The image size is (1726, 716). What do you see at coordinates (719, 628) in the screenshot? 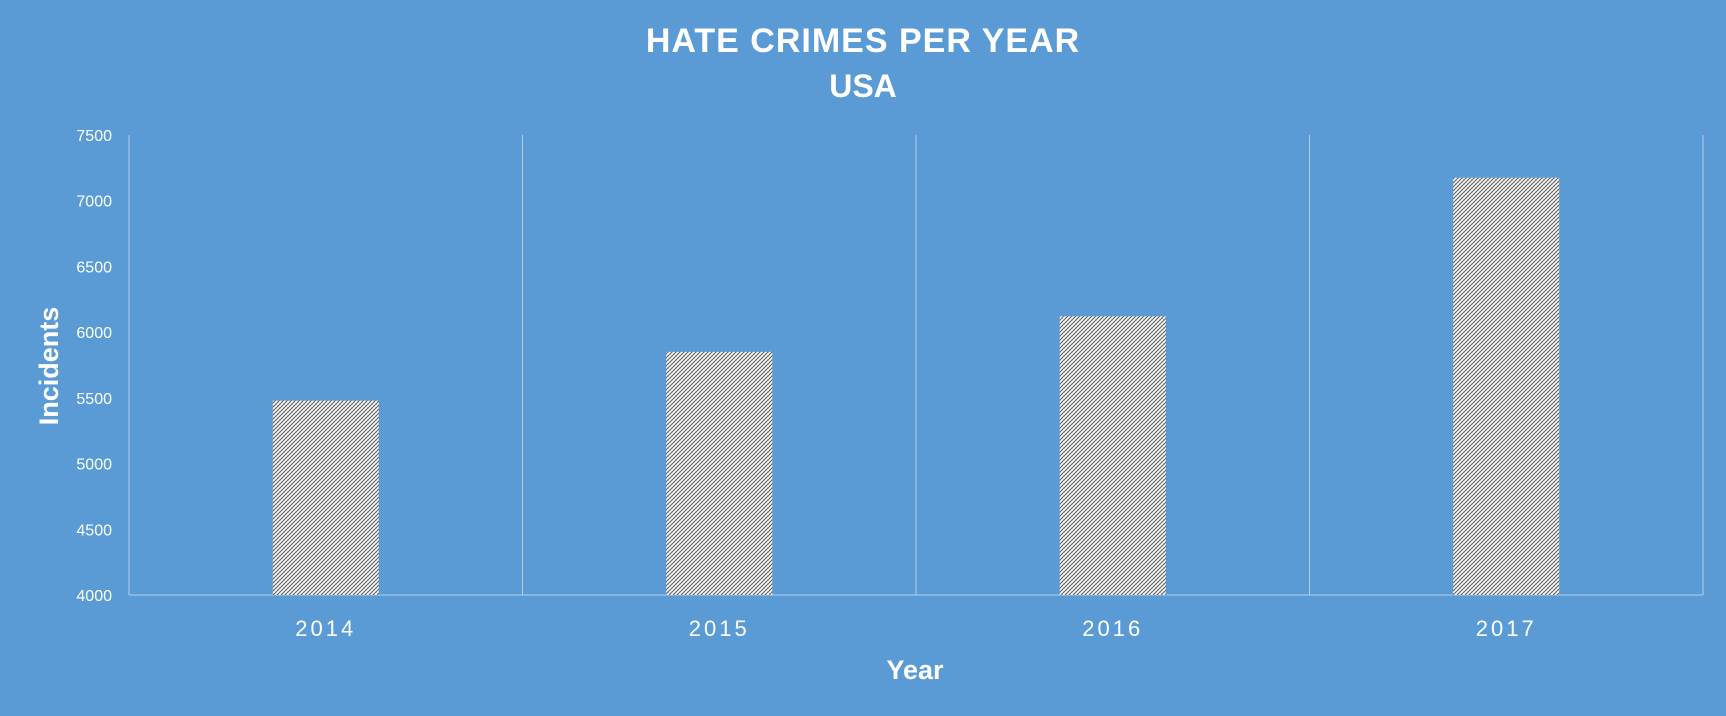
I see `x-tick-label: 2015` at bounding box center [719, 628].